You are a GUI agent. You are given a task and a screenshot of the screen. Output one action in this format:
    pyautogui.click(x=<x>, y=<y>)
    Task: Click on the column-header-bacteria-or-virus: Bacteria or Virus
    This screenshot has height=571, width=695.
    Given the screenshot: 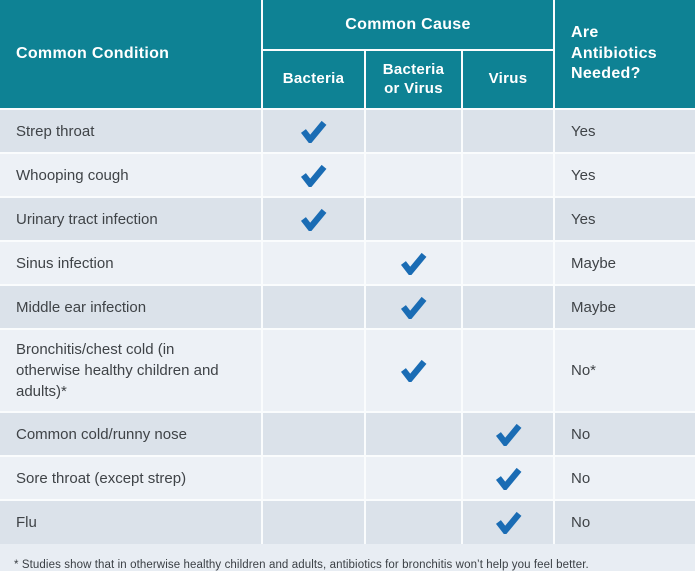 What is the action you would take?
    pyautogui.click(x=413, y=79)
    